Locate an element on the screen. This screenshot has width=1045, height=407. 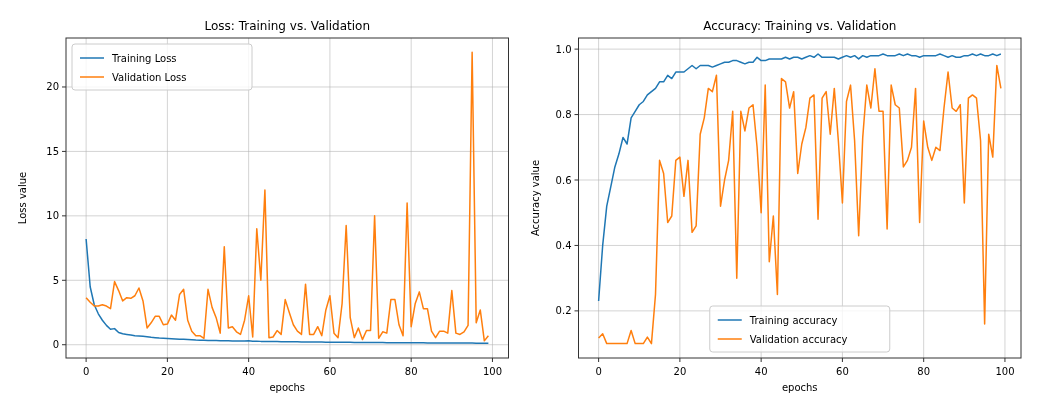
y-axis-title: Accuracy value is located at coordinates (535, 198).